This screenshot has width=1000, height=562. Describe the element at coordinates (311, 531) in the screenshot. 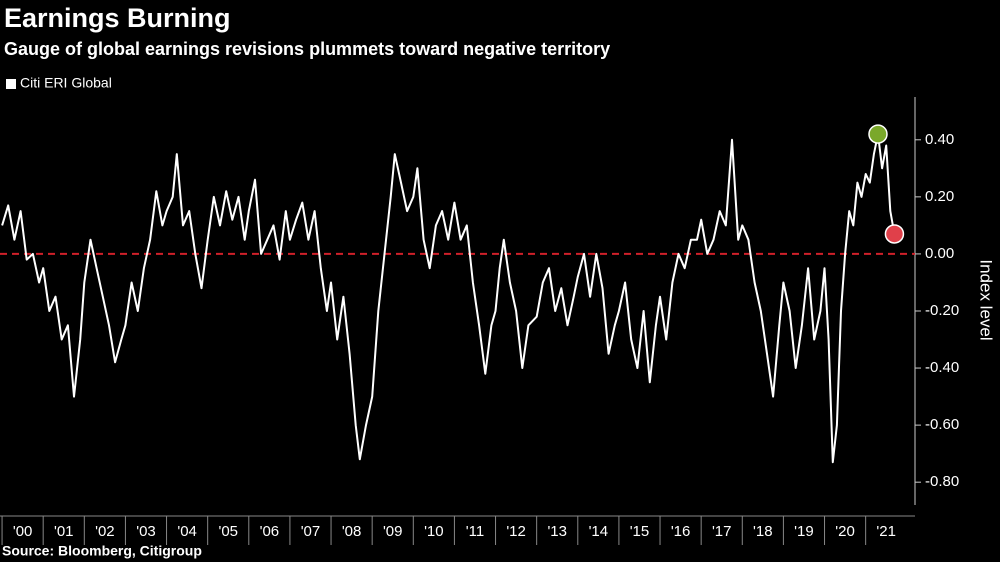

I see `x-tick-label: '07` at that location.